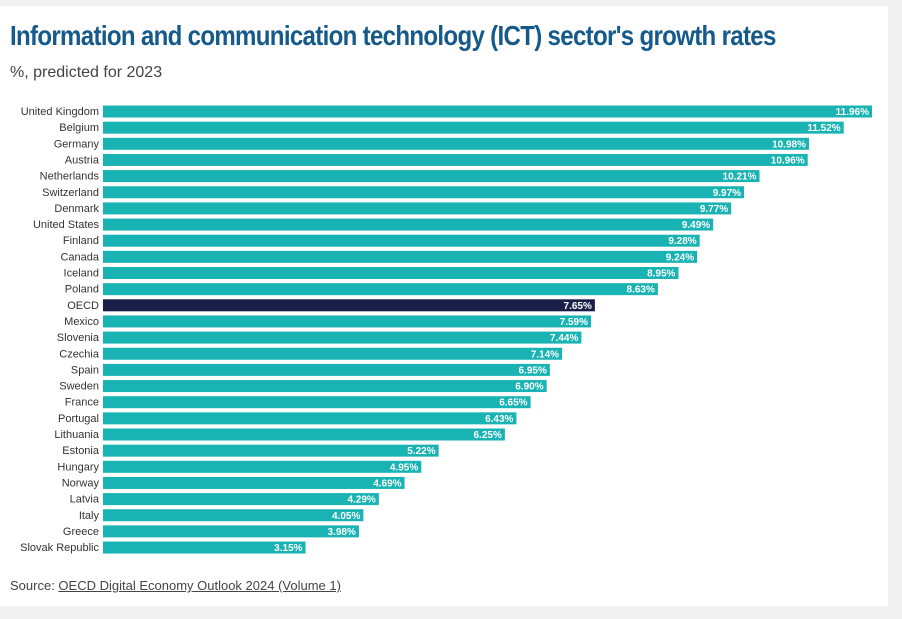  What do you see at coordinates (740, 177) in the screenshot?
I see `value-label-netherlands: 10.21%` at bounding box center [740, 177].